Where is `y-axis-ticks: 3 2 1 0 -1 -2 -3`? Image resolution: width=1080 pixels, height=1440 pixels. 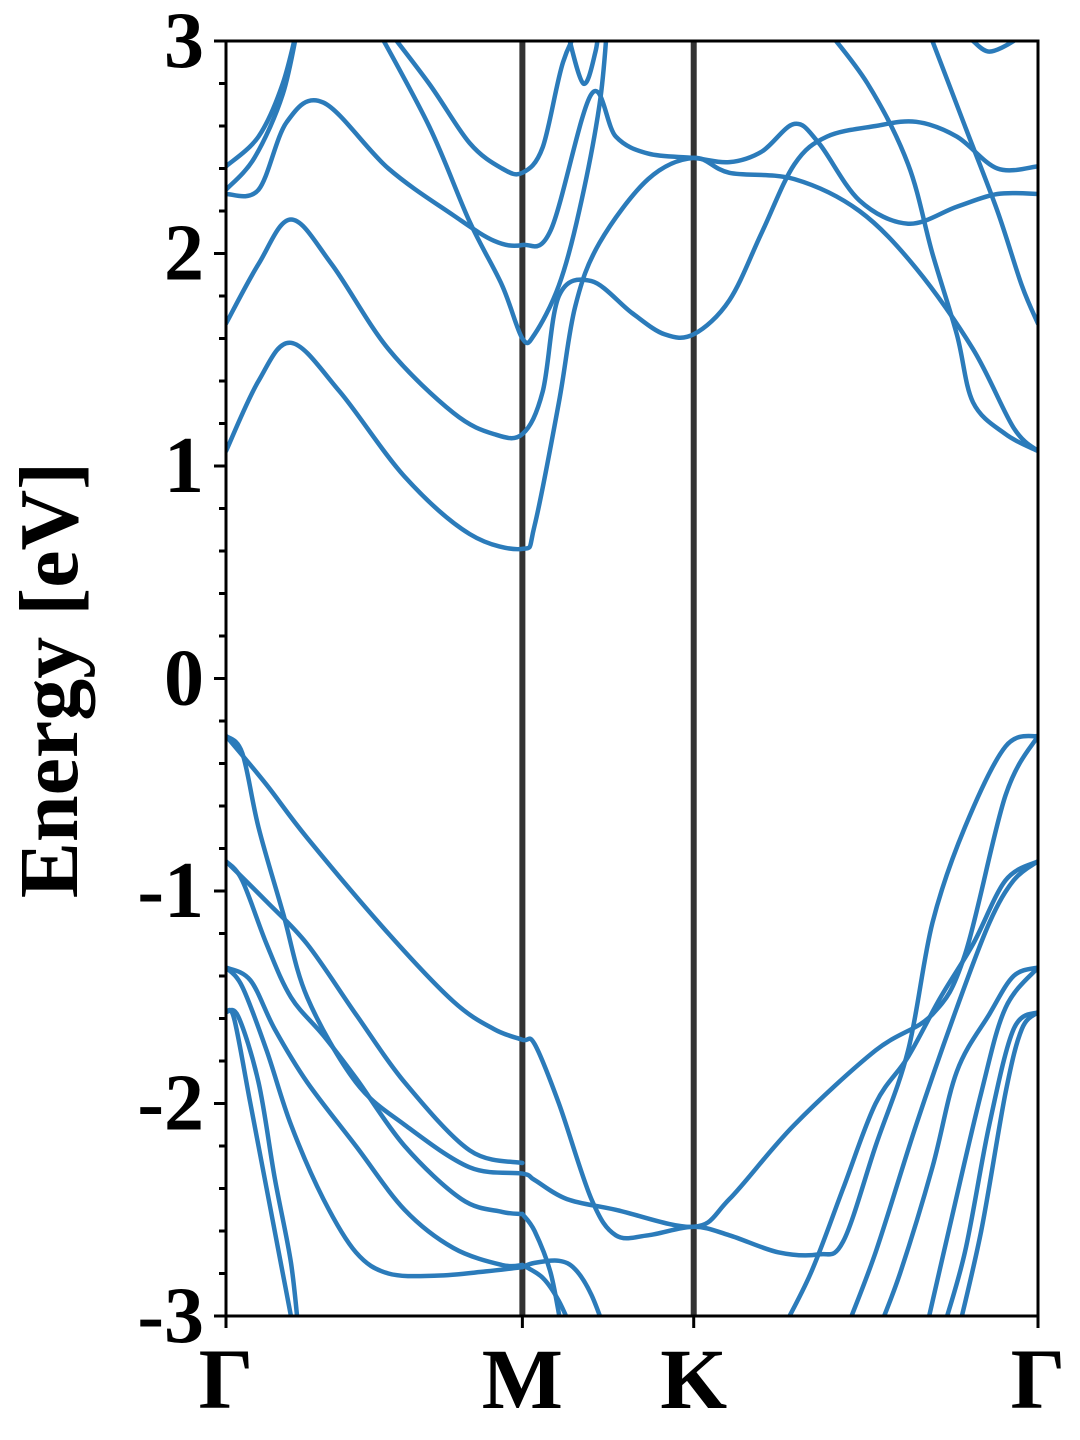
y-axis-ticks: 3 2 1 0 -1 -2 -3 is located at coordinates (181, 680).